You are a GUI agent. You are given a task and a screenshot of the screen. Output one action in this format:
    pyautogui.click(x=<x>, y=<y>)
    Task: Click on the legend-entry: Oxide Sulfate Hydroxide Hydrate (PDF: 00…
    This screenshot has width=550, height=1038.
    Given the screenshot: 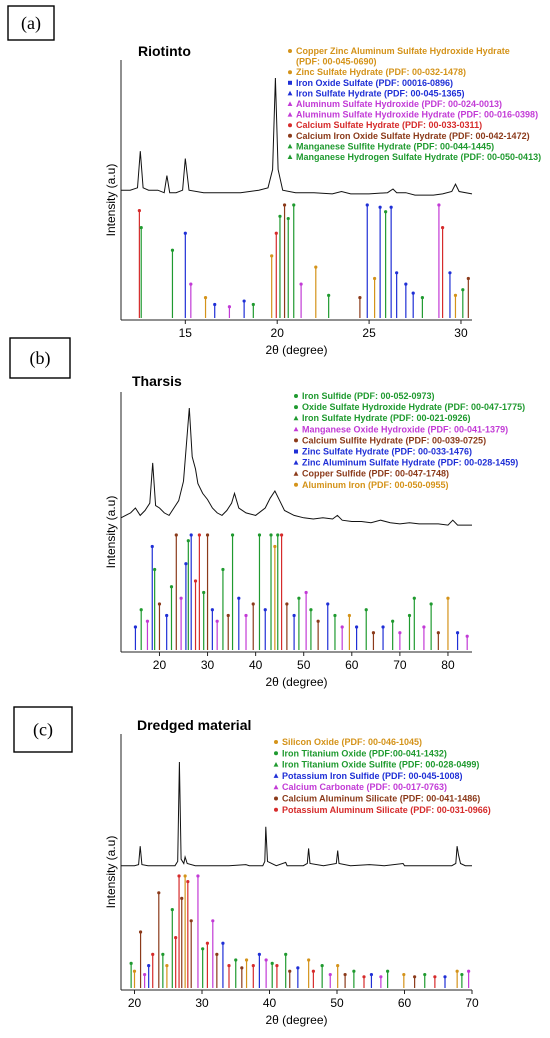 What is the action you would take?
    pyautogui.click(x=413, y=407)
    